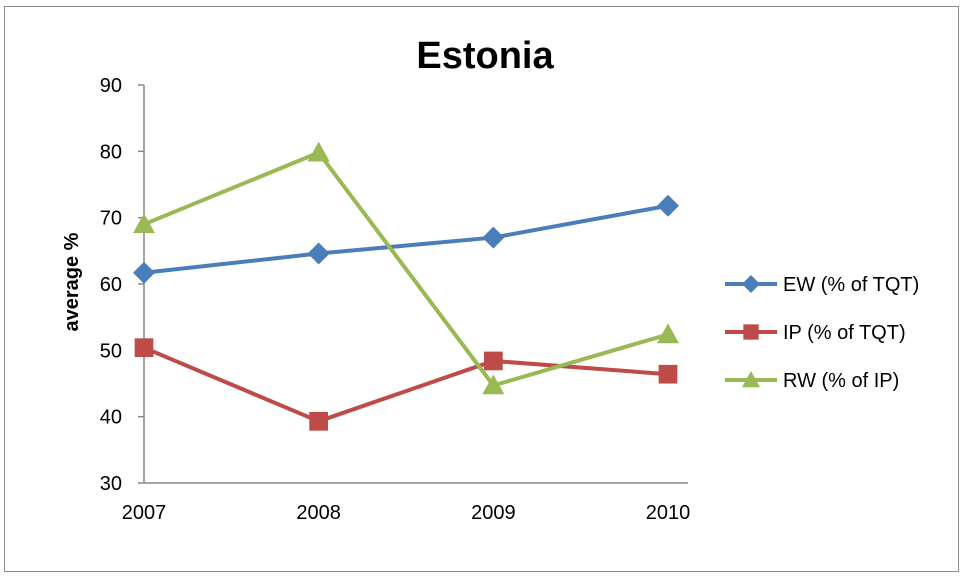  I want to click on y-tick-label: 90, so click(111, 86).